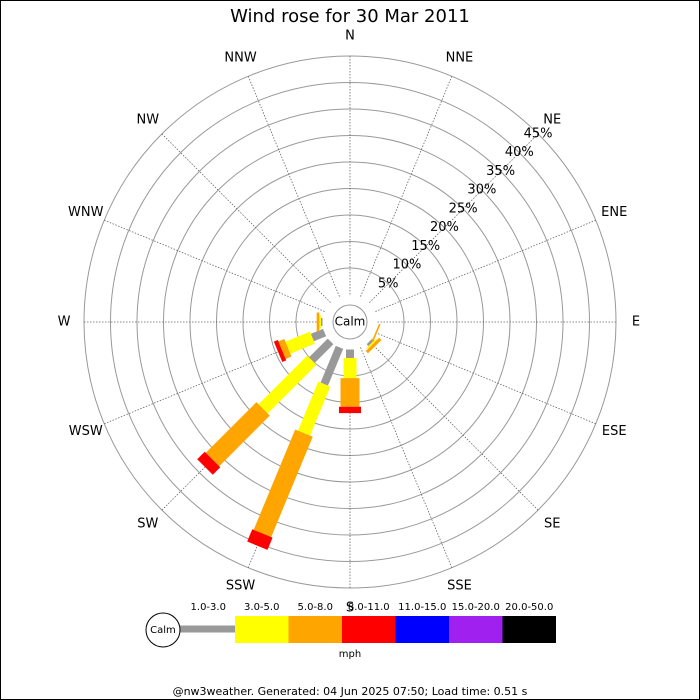 The height and width of the screenshot is (700, 700). I want to click on legend-label: 15.0-20.0, so click(476, 607).